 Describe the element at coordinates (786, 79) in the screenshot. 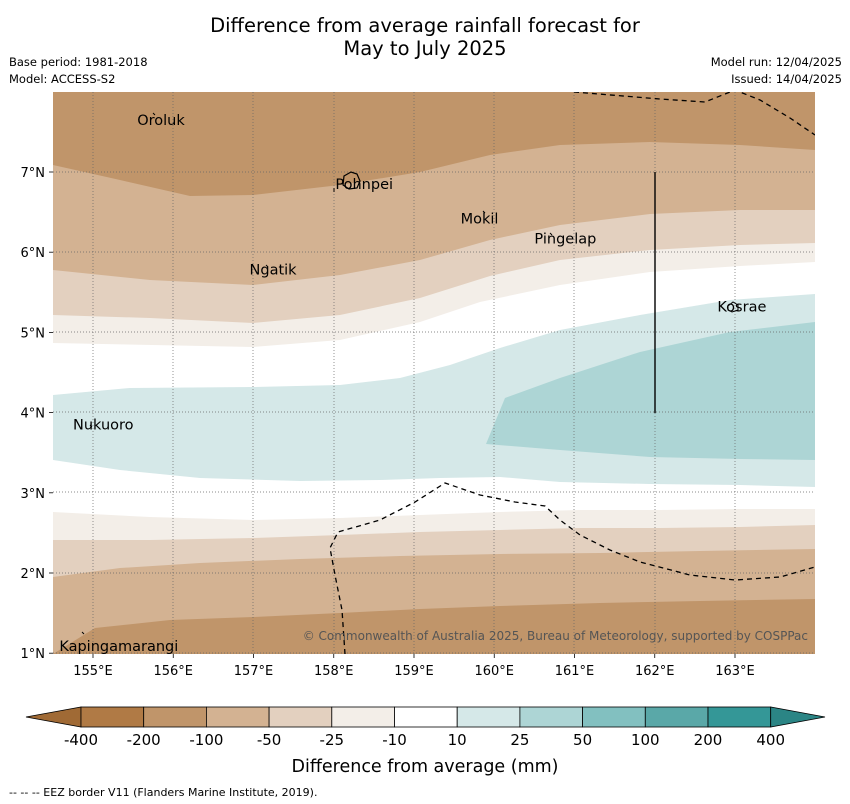

I see `issued-date: Issued: 14/04/2025` at that location.